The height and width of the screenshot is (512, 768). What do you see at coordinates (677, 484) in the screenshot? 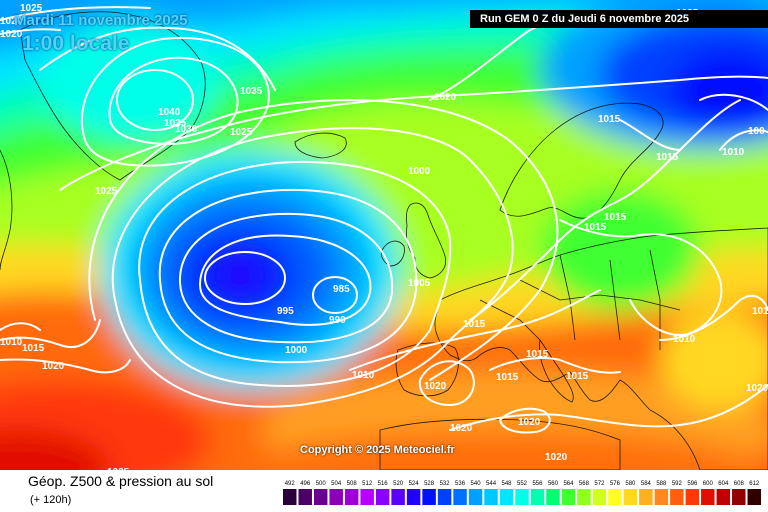
I see `scale-label: 592` at bounding box center [677, 484].